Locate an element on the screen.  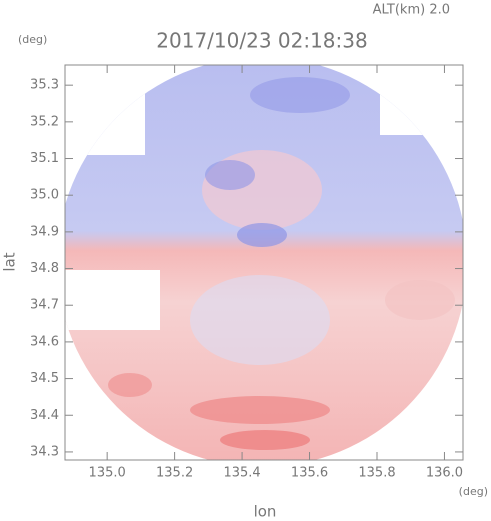
y-tick-label: 34.9 is located at coordinates (44, 231).